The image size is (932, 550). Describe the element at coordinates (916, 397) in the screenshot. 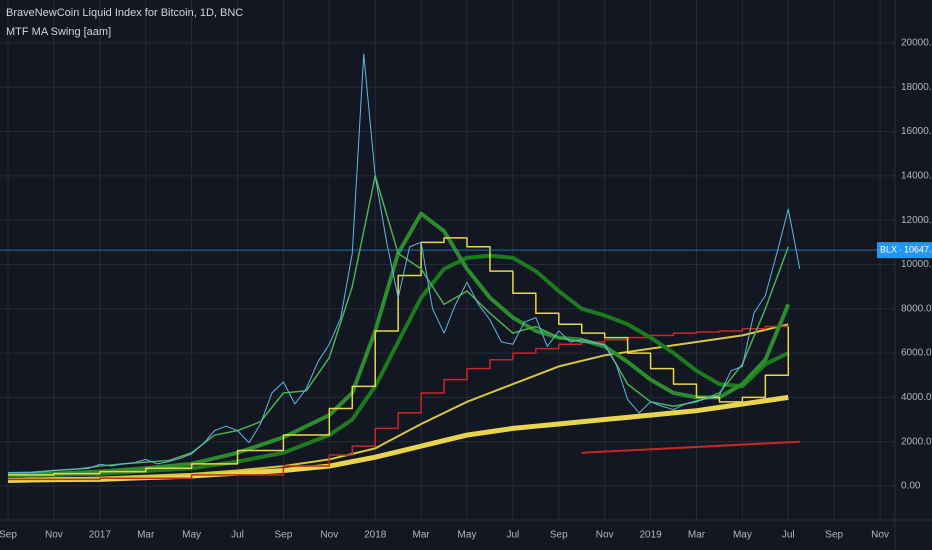

I see `y-tick-label: 4000.00` at that location.